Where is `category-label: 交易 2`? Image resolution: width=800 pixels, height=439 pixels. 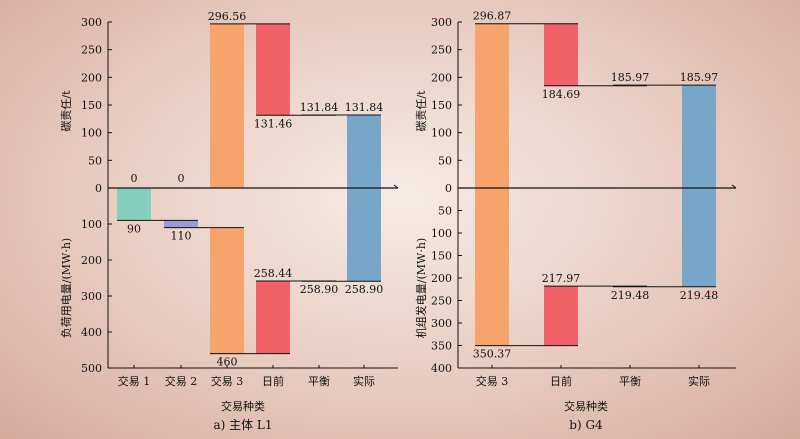 category-label: 交易 2 is located at coordinates (181, 381).